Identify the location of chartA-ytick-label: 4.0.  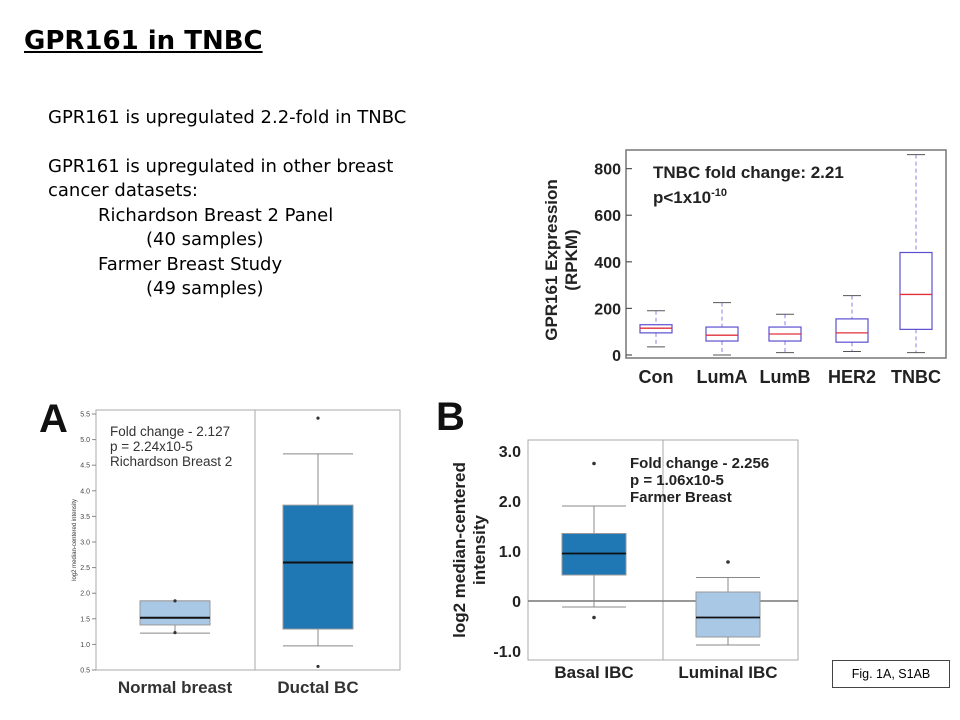
(85, 491).